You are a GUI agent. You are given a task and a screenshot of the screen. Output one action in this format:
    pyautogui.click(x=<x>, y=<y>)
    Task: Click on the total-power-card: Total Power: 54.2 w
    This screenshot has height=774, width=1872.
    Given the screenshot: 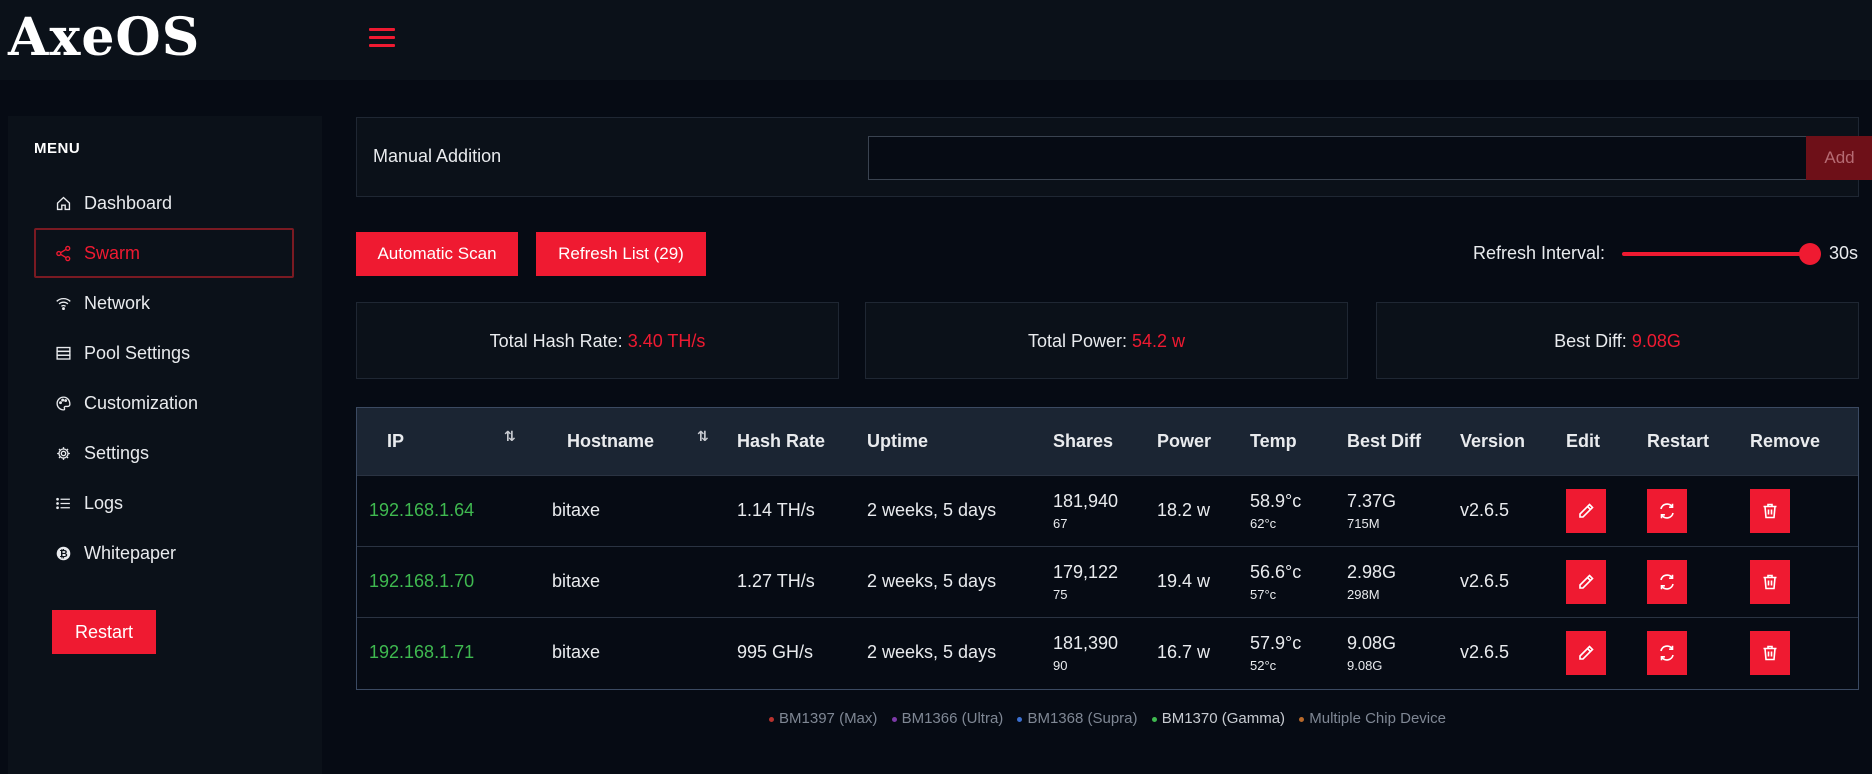 What is the action you would take?
    pyautogui.click(x=1106, y=340)
    